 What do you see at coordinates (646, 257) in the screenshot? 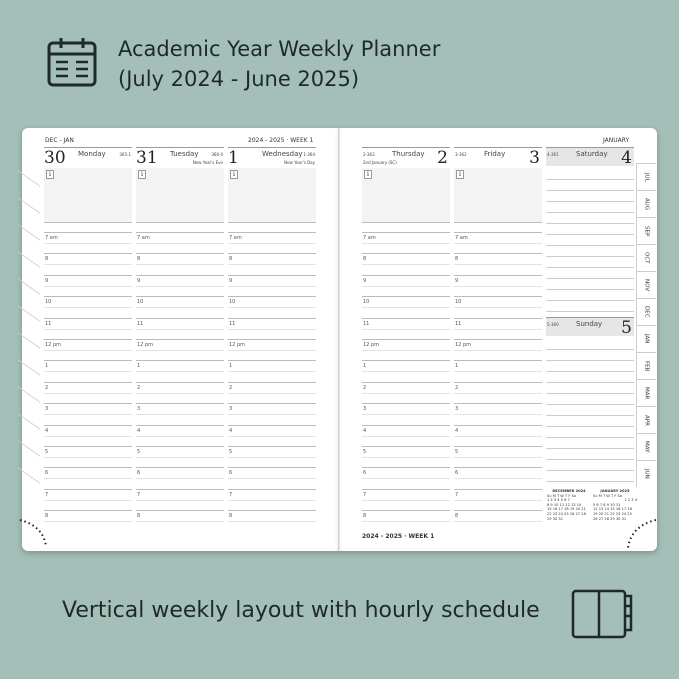
I see `tab-oct: OCT` at bounding box center [646, 257].